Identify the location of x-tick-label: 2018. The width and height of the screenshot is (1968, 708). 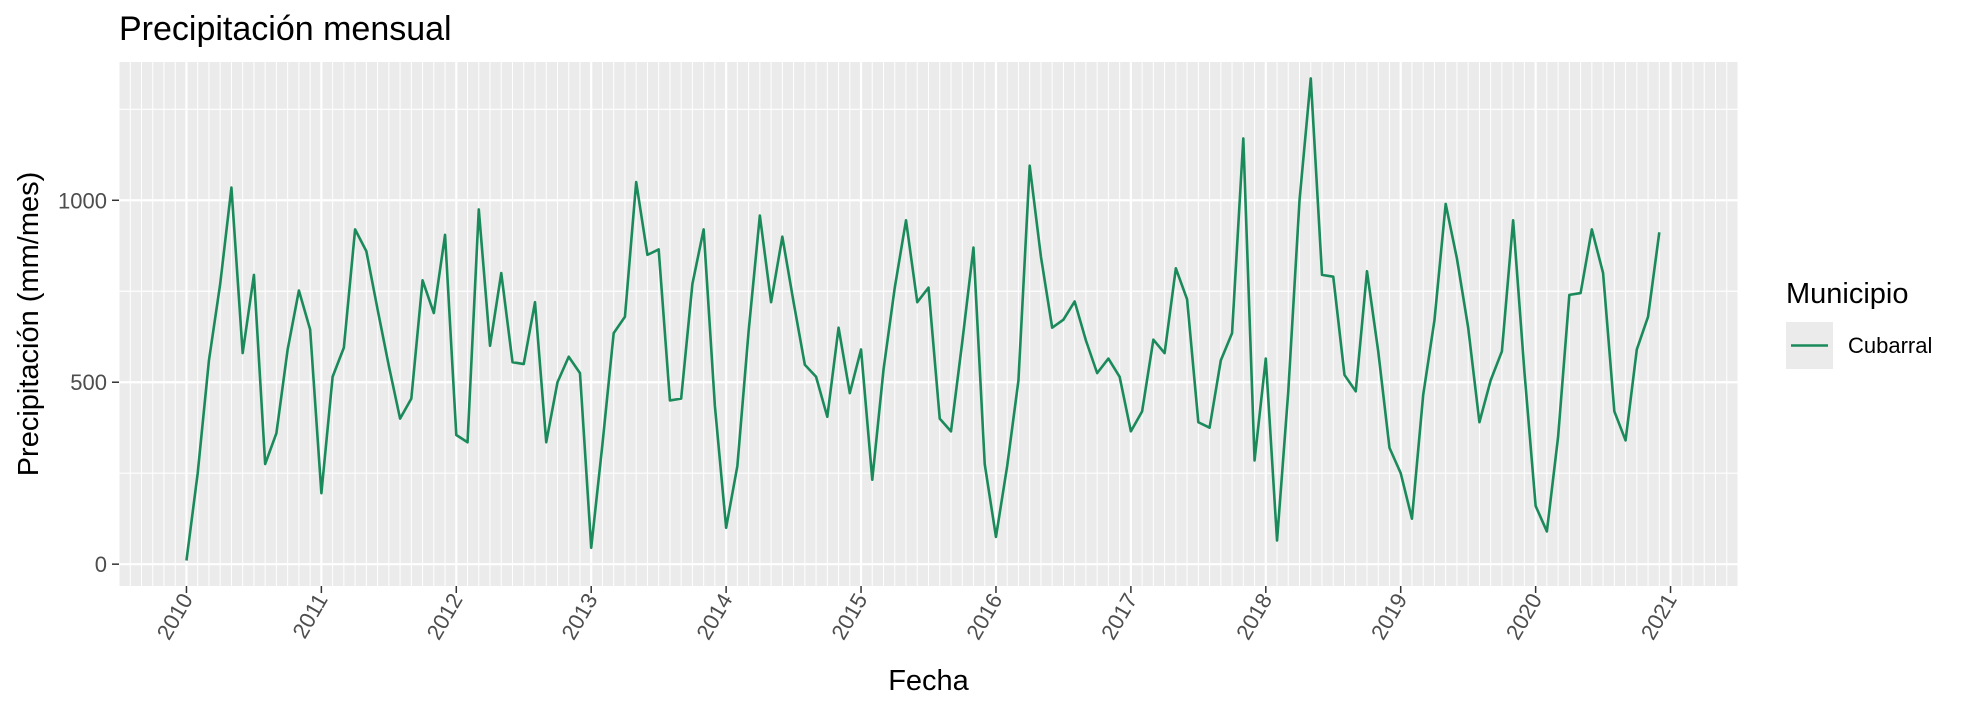
(1254, 616).